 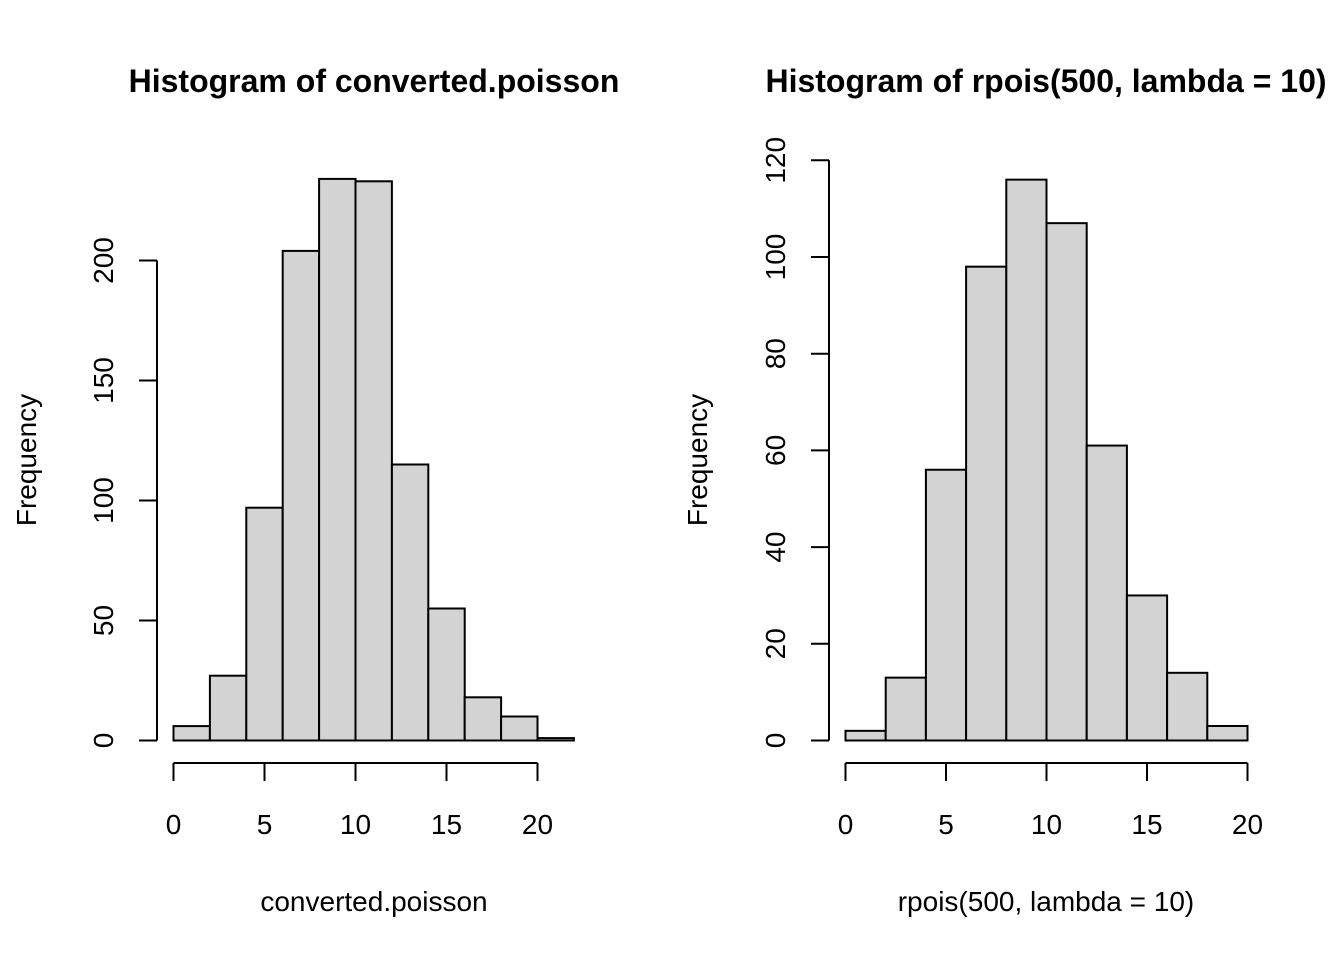 What do you see at coordinates (775, 643) in the screenshot?
I see `y-tick-label: 20` at bounding box center [775, 643].